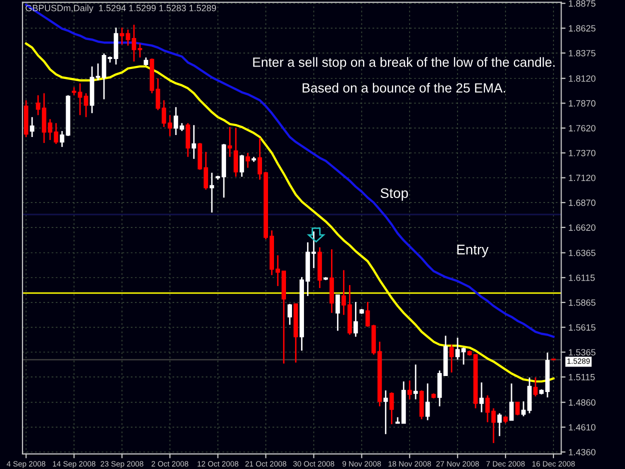 The image size is (625, 469). What do you see at coordinates (582, 103) in the screenshot?
I see `y-tick-label: 1.7870` at bounding box center [582, 103].